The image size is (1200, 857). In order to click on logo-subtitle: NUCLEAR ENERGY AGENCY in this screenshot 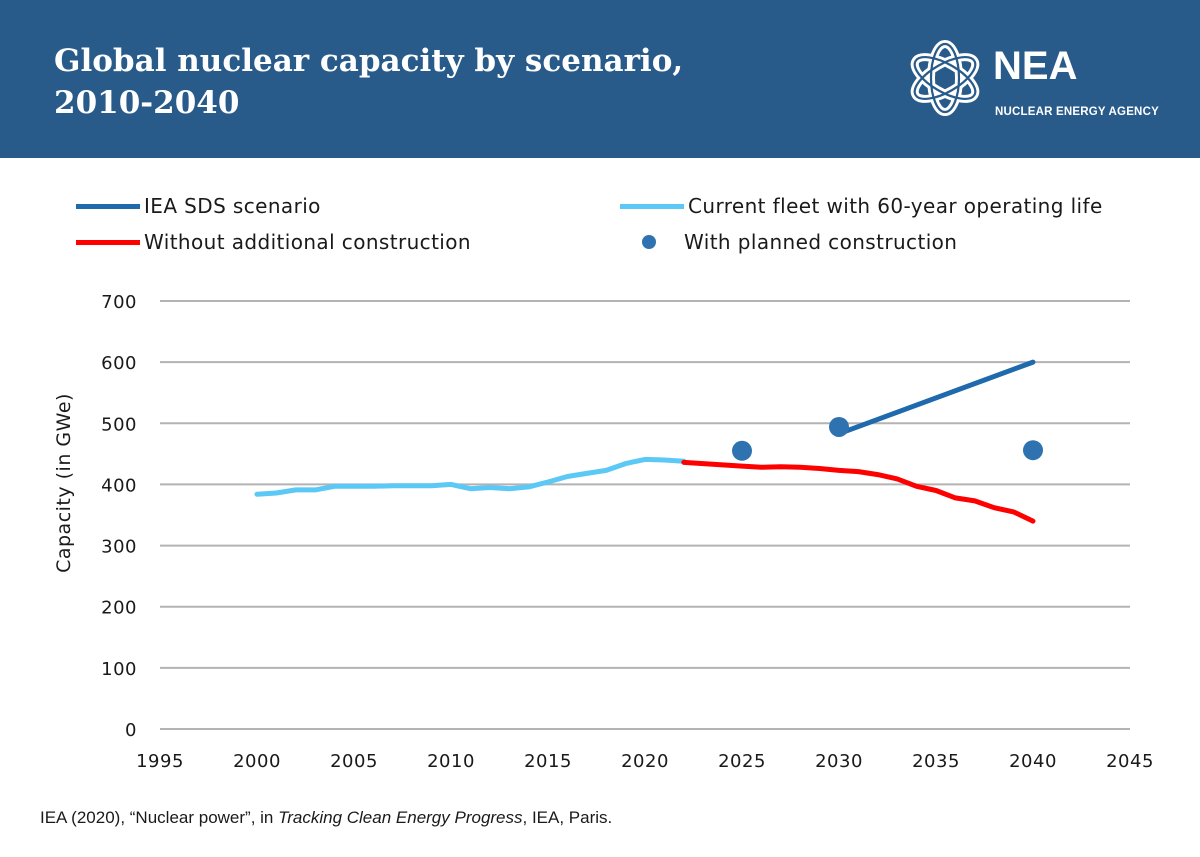, I will do `click(1077, 112)`.